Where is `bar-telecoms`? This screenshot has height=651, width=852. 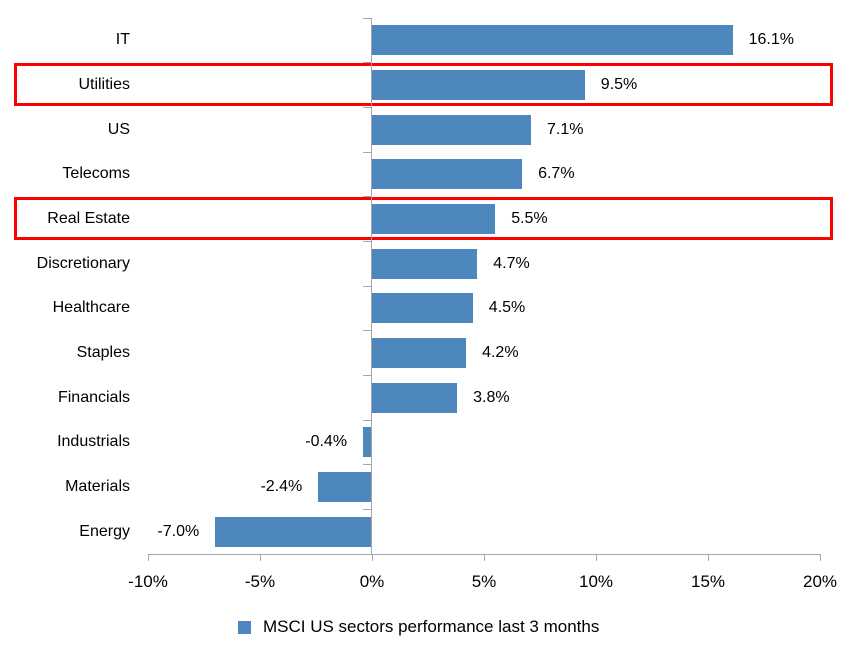
bar-telecoms is located at coordinates (447, 174).